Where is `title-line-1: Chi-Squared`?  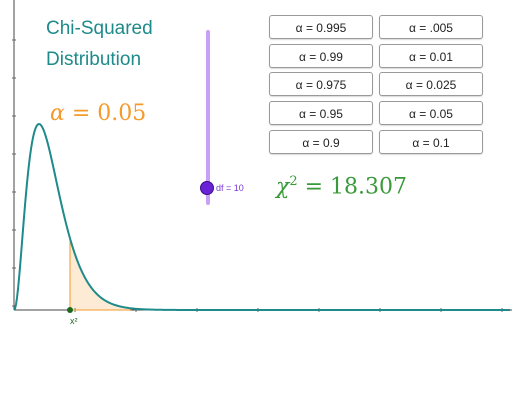 title-line-1: Chi-Squared is located at coordinates (99, 28).